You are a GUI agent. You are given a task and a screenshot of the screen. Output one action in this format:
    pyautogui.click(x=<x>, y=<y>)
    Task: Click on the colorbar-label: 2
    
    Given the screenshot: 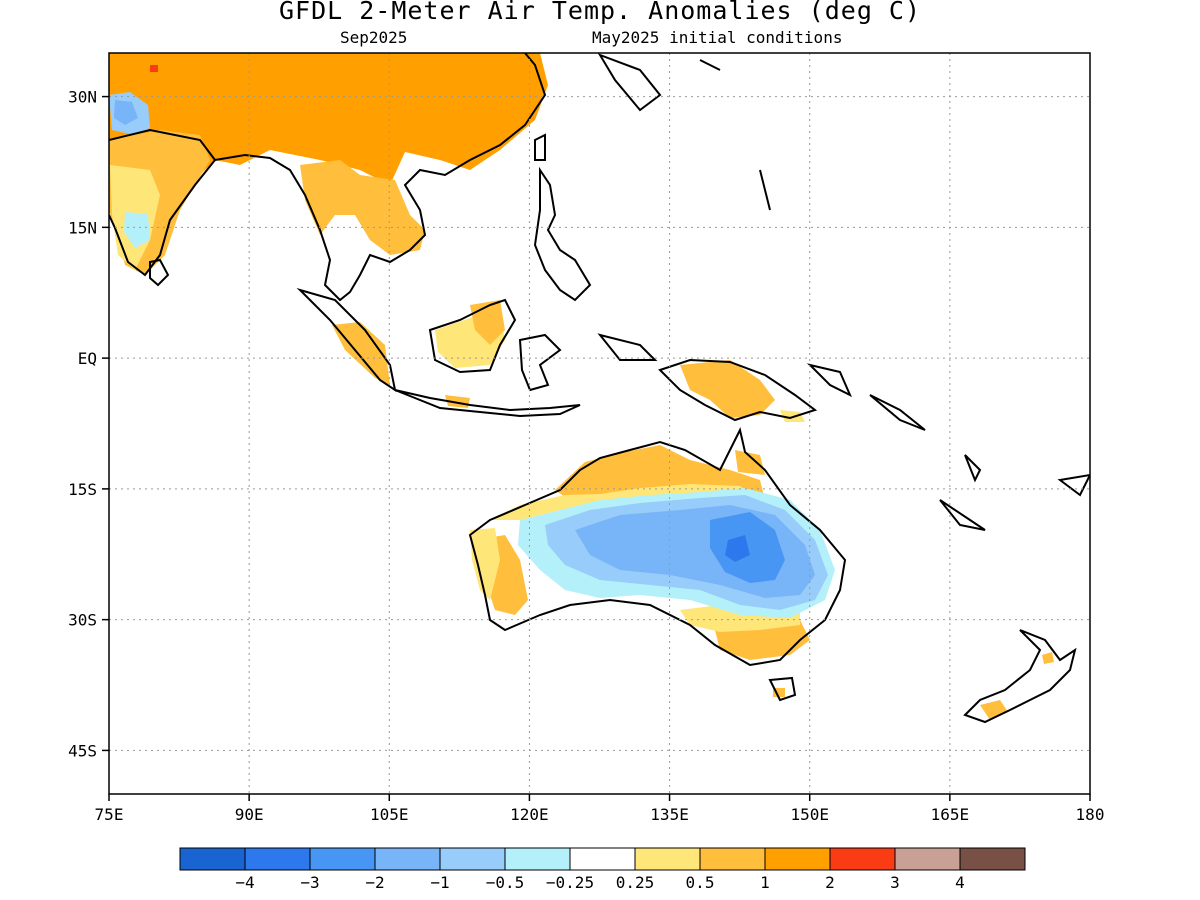 What is the action you would take?
    pyautogui.click(x=830, y=882)
    